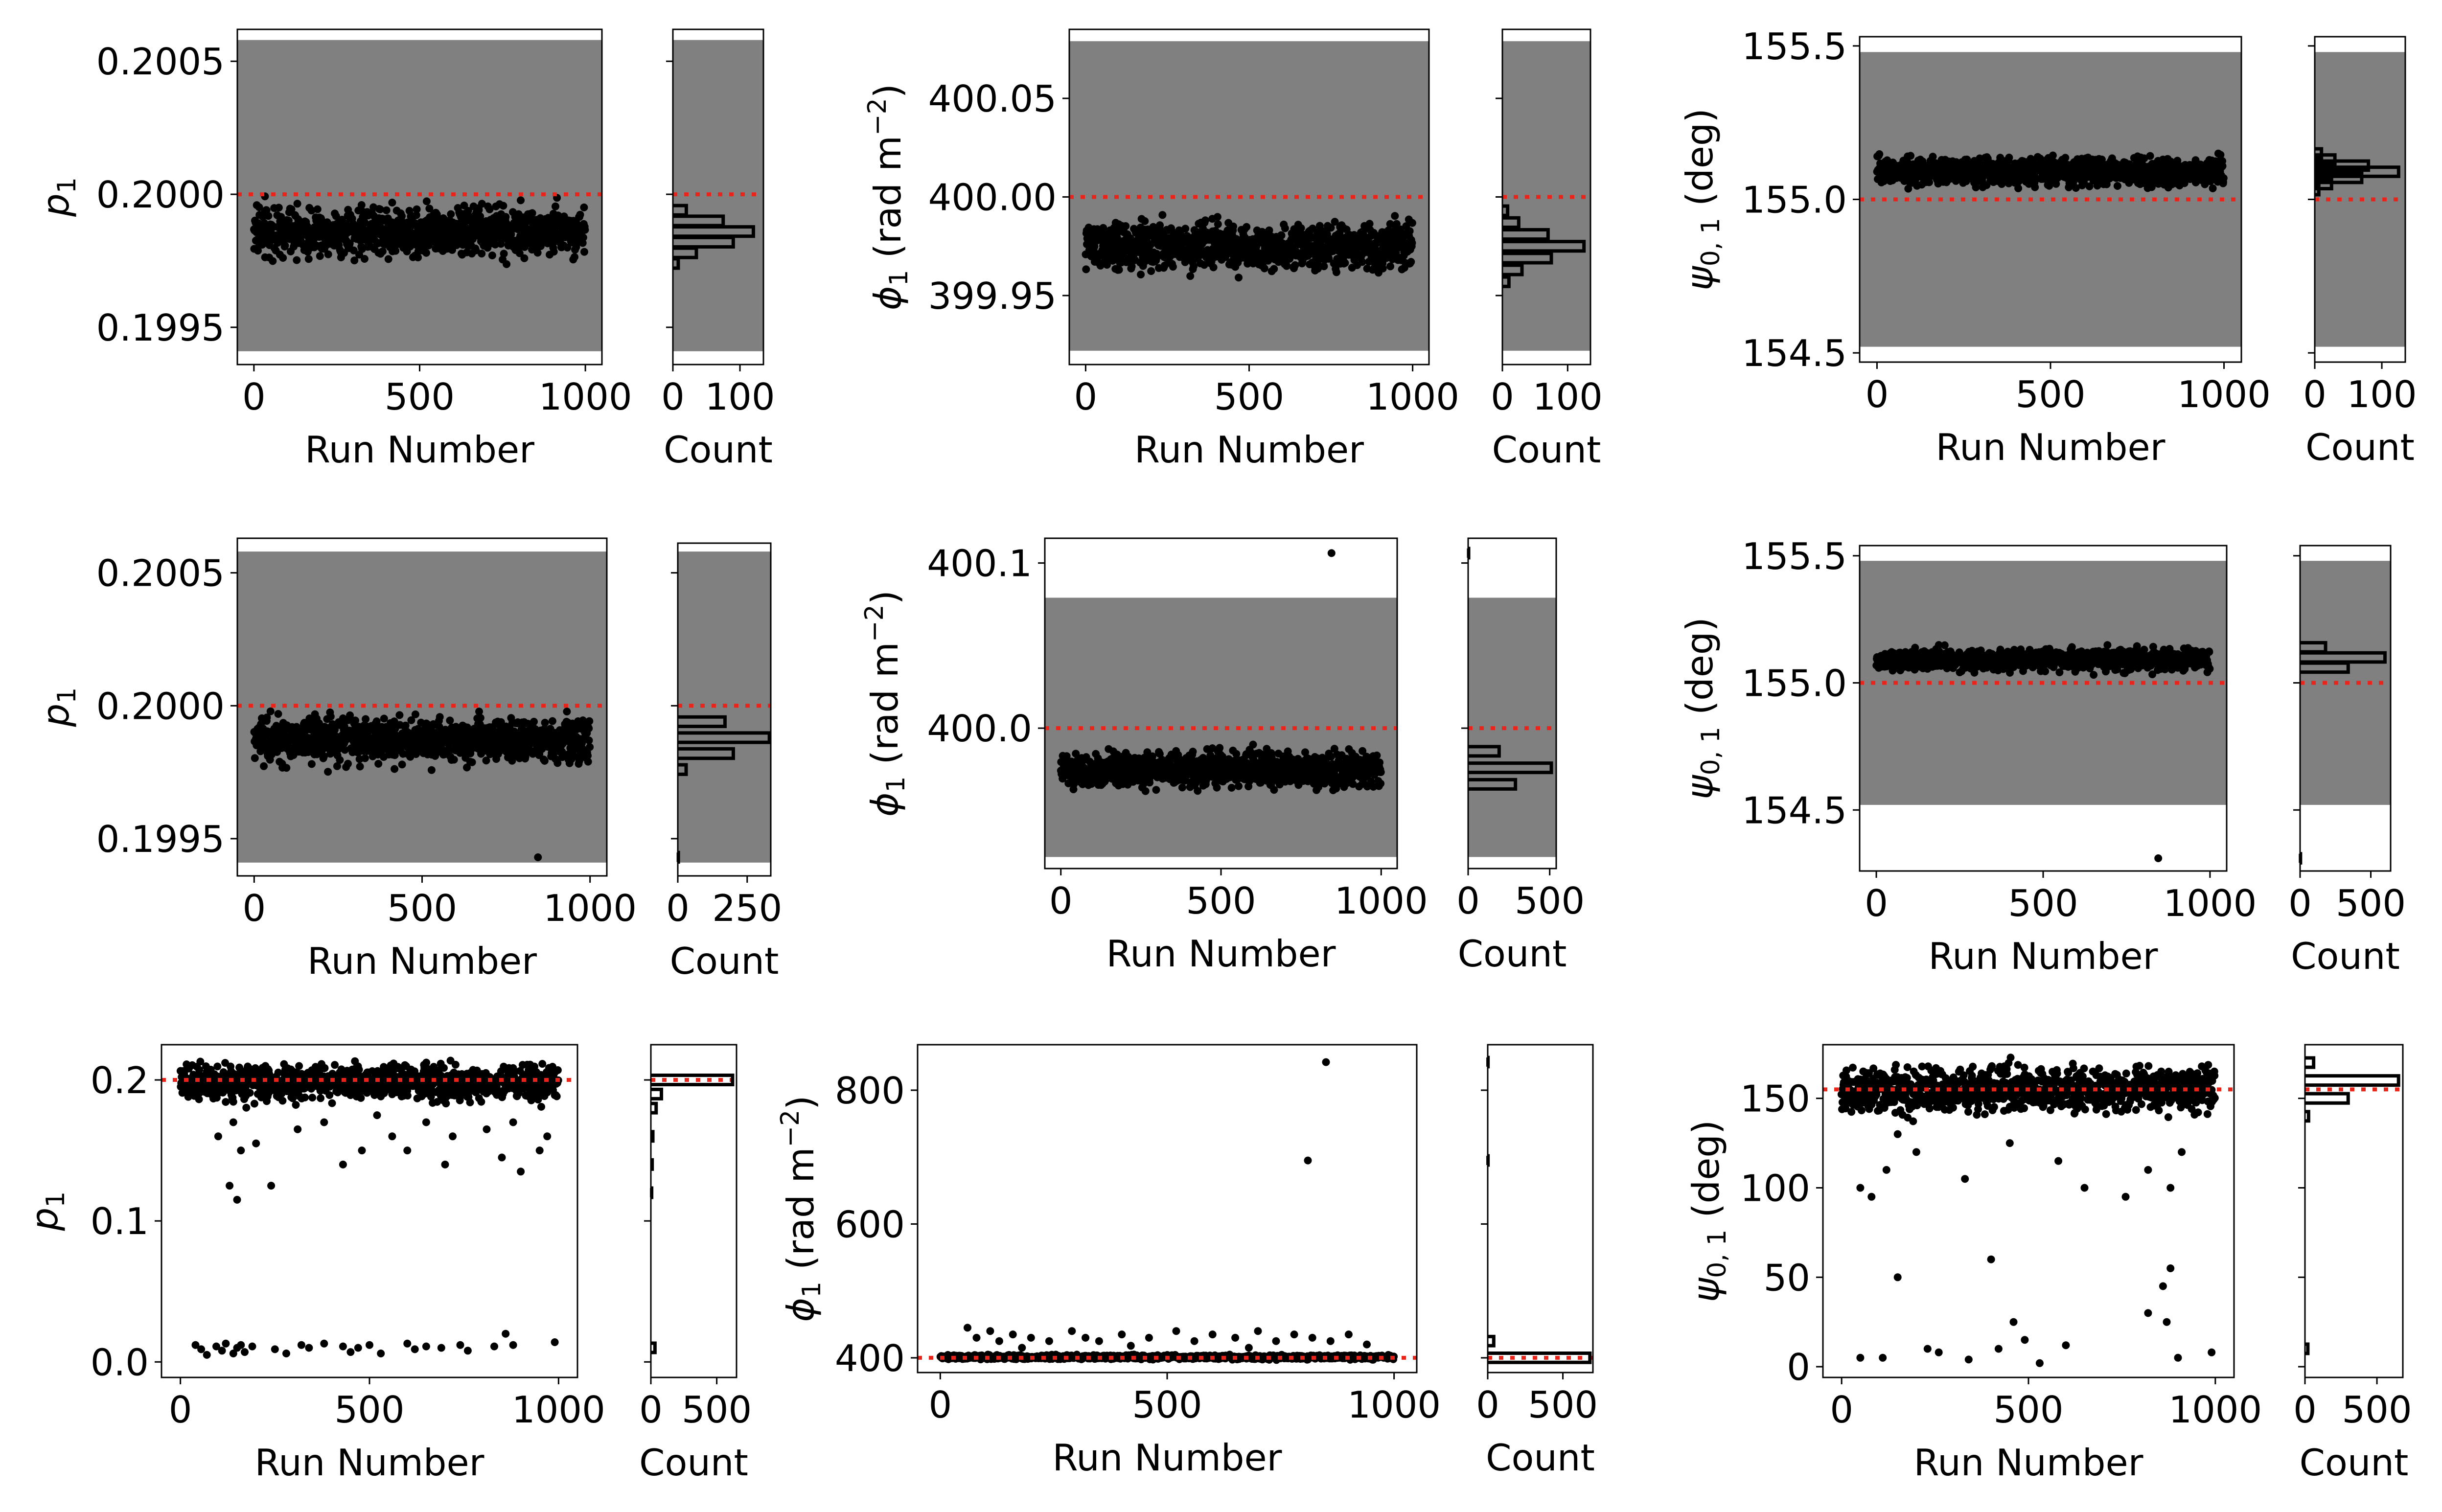  I want to click on y-label-symbol: ϕ, so click(888, 298).